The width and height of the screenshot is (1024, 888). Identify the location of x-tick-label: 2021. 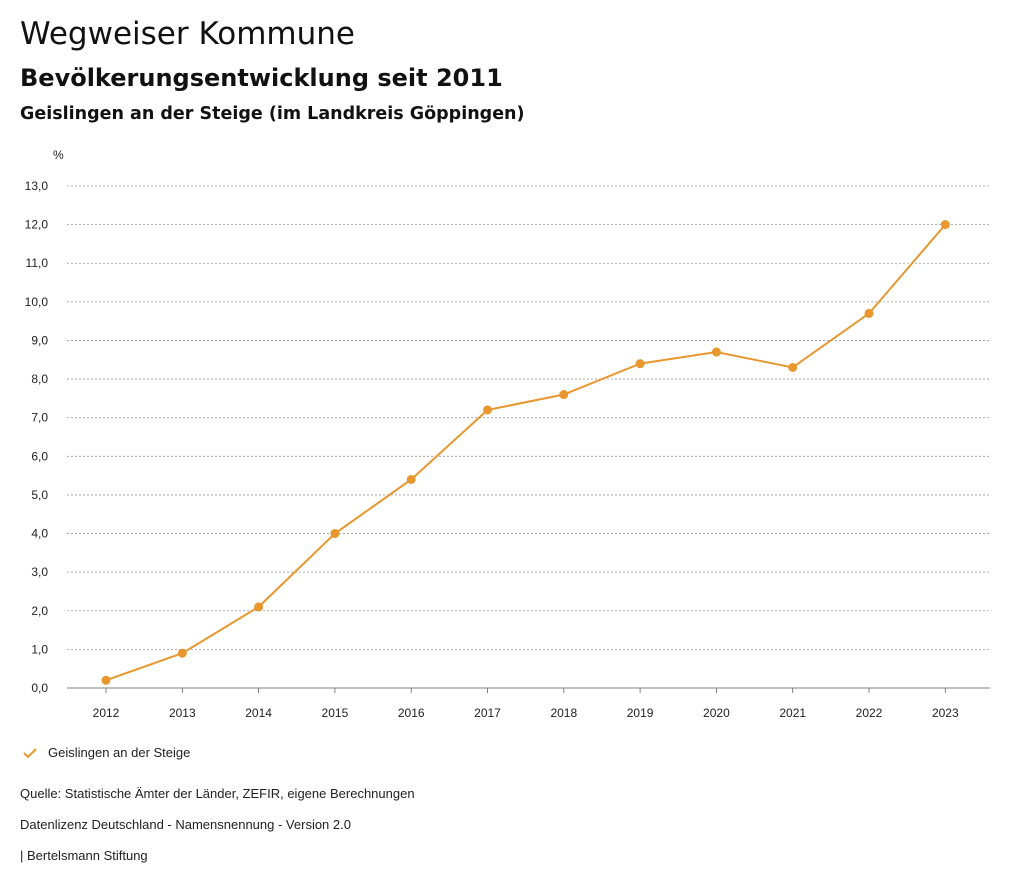
(792, 713).